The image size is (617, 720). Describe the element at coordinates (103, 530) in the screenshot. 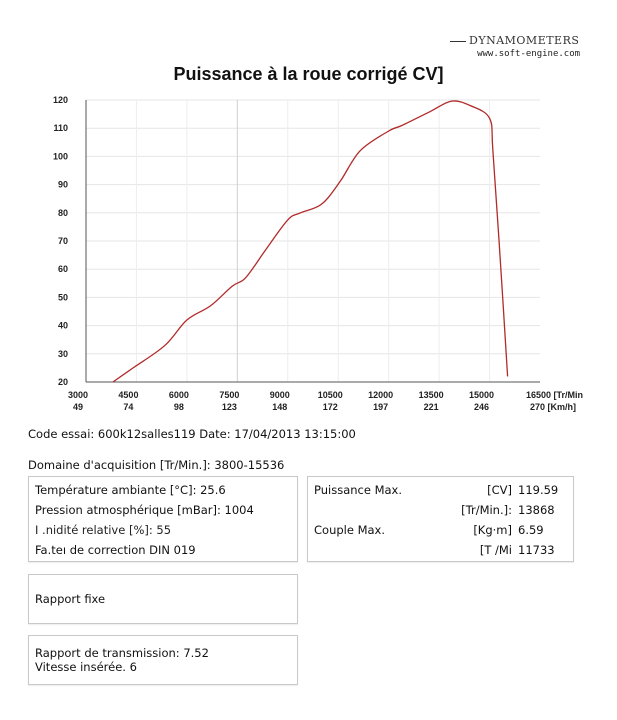

I see `humidity-row: I .nidité relative [%]: 55` at that location.